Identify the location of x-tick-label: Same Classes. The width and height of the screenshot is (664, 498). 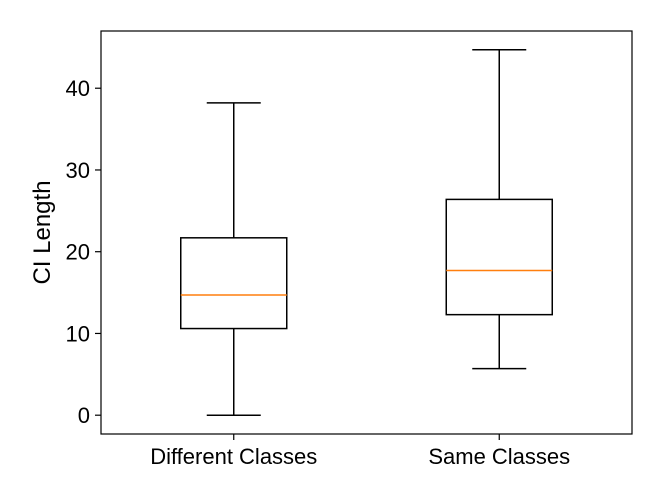
(499, 456).